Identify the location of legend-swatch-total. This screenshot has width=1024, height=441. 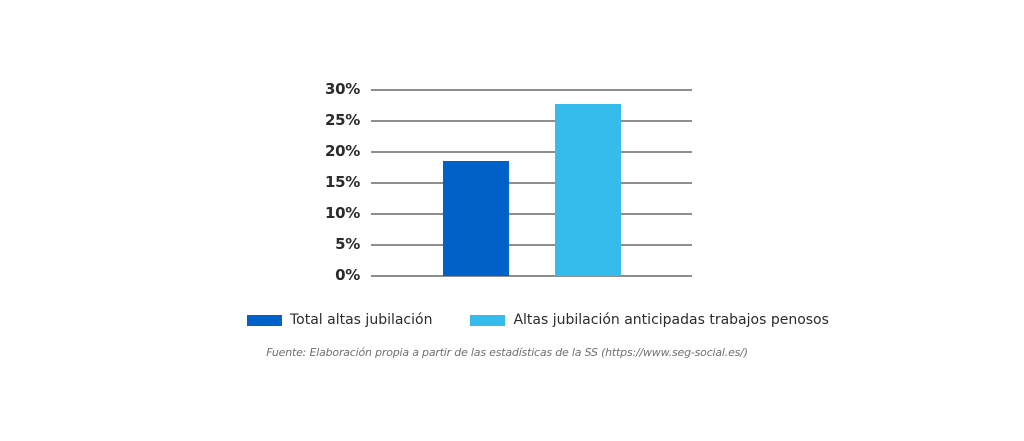
(264, 320).